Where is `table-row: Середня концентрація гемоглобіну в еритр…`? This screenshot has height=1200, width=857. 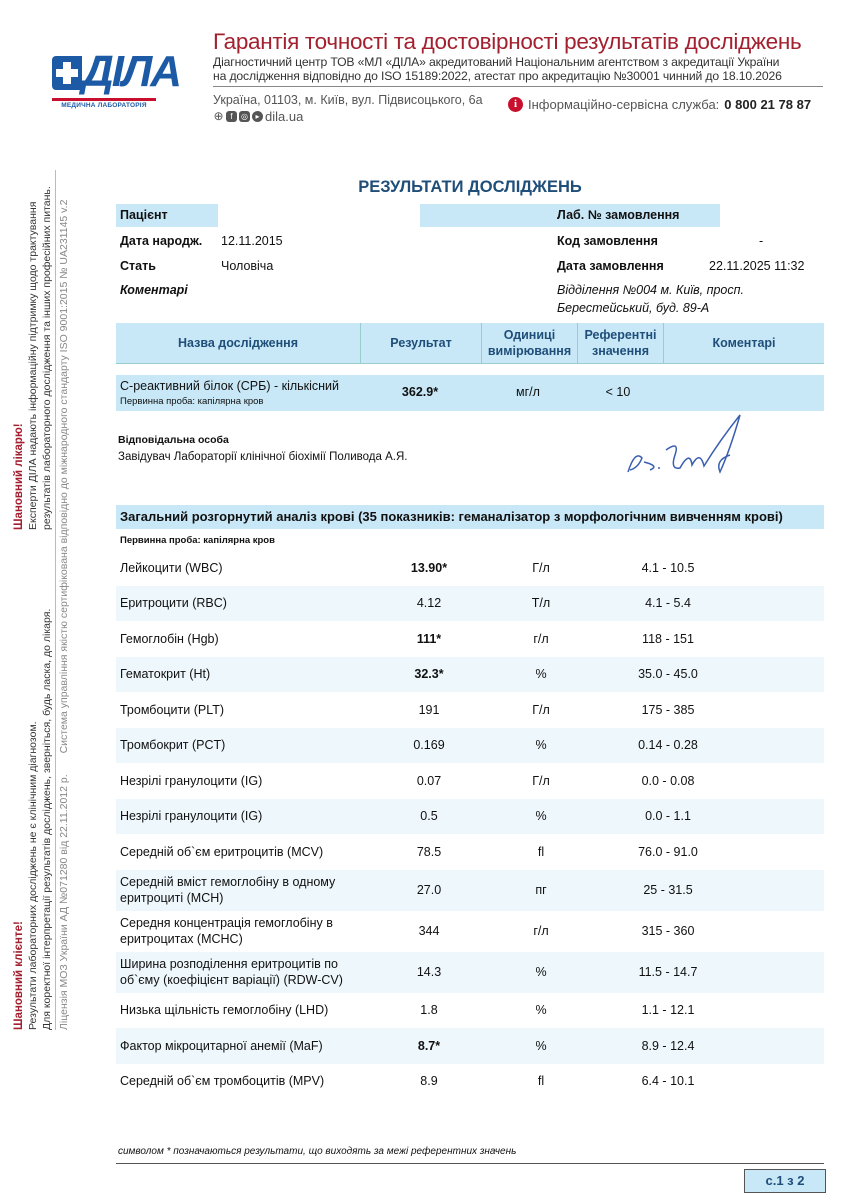 table-row: Середня концентрація гемоглобіну в еритр… is located at coordinates (470, 931).